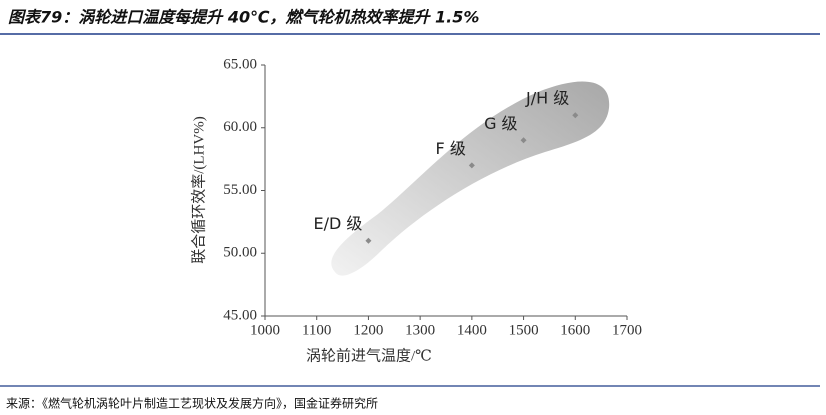 Image resolution: width=826 pixels, height=415 pixels. I want to click on x-tick-label: 1000, so click(265, 330).